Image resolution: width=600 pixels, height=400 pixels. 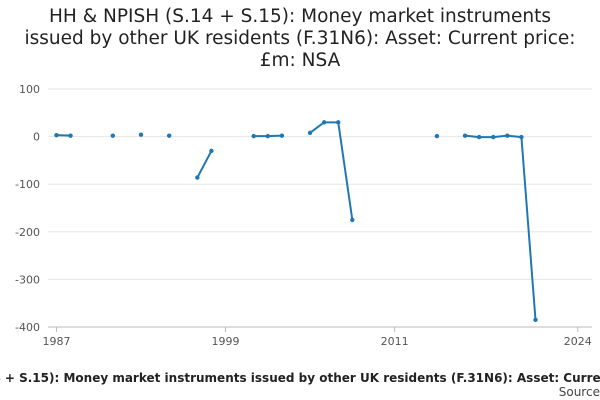 What do you see at coordinates (56, 341) in the screenshot?
I see `x-tick-label: 1987` at bounding box center [56, 341].